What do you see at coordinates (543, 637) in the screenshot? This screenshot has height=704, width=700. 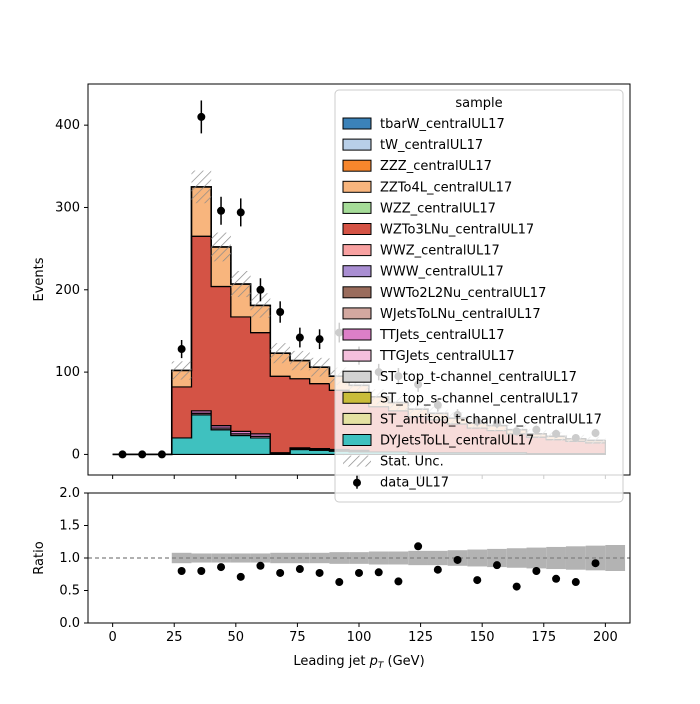 I see `ratio-xtick-label-7: 175` at bounding box center [543, 637].